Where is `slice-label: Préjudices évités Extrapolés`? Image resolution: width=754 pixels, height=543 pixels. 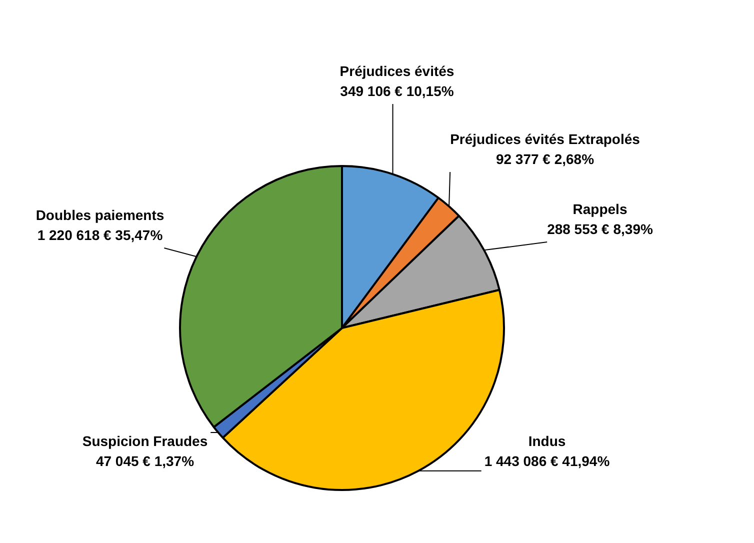 slice-label: Préjudices évités Extrapolés is located at coordinates (545, 138).